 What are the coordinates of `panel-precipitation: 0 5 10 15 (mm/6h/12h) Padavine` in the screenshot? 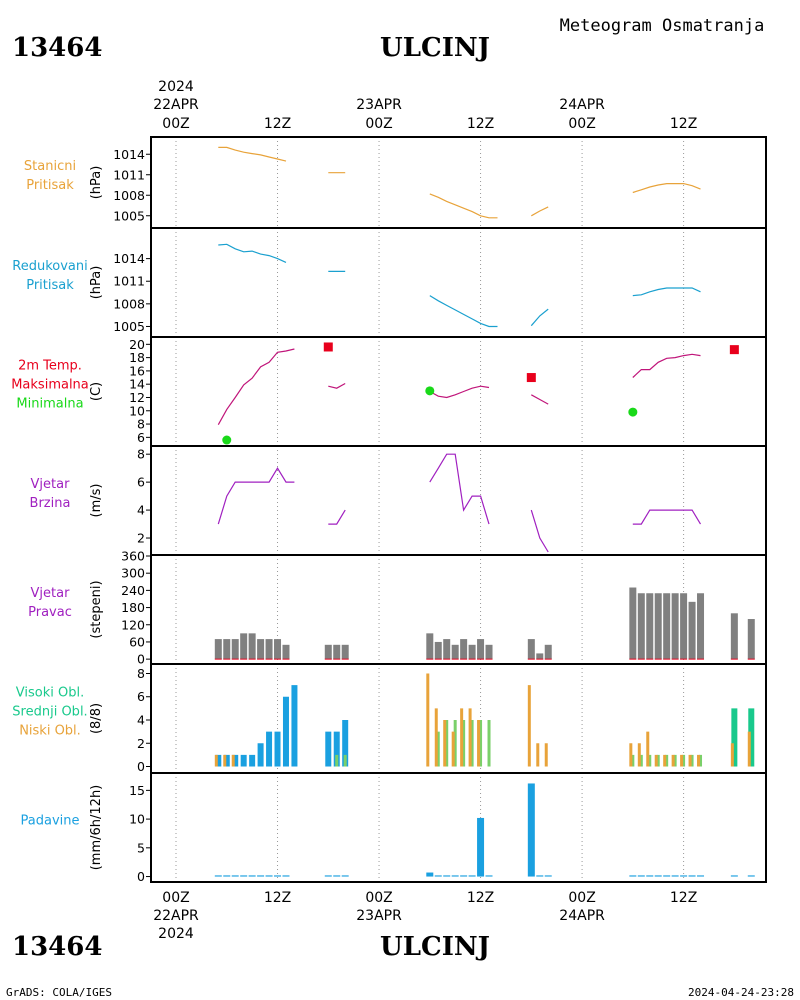 It's located at (394, 828).